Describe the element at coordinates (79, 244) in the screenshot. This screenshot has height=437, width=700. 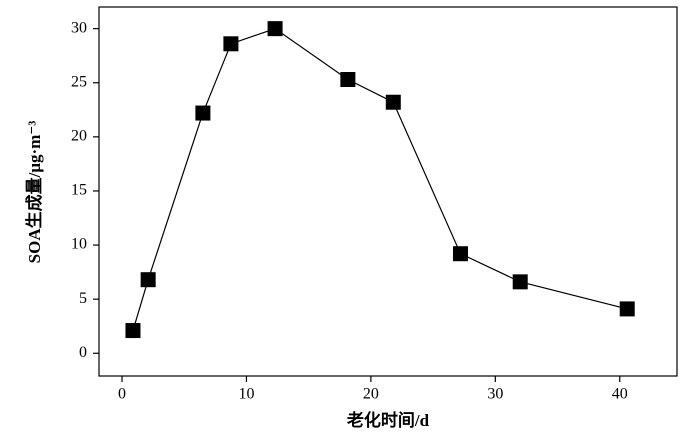
I see `y-tick-label: 10` at that location.